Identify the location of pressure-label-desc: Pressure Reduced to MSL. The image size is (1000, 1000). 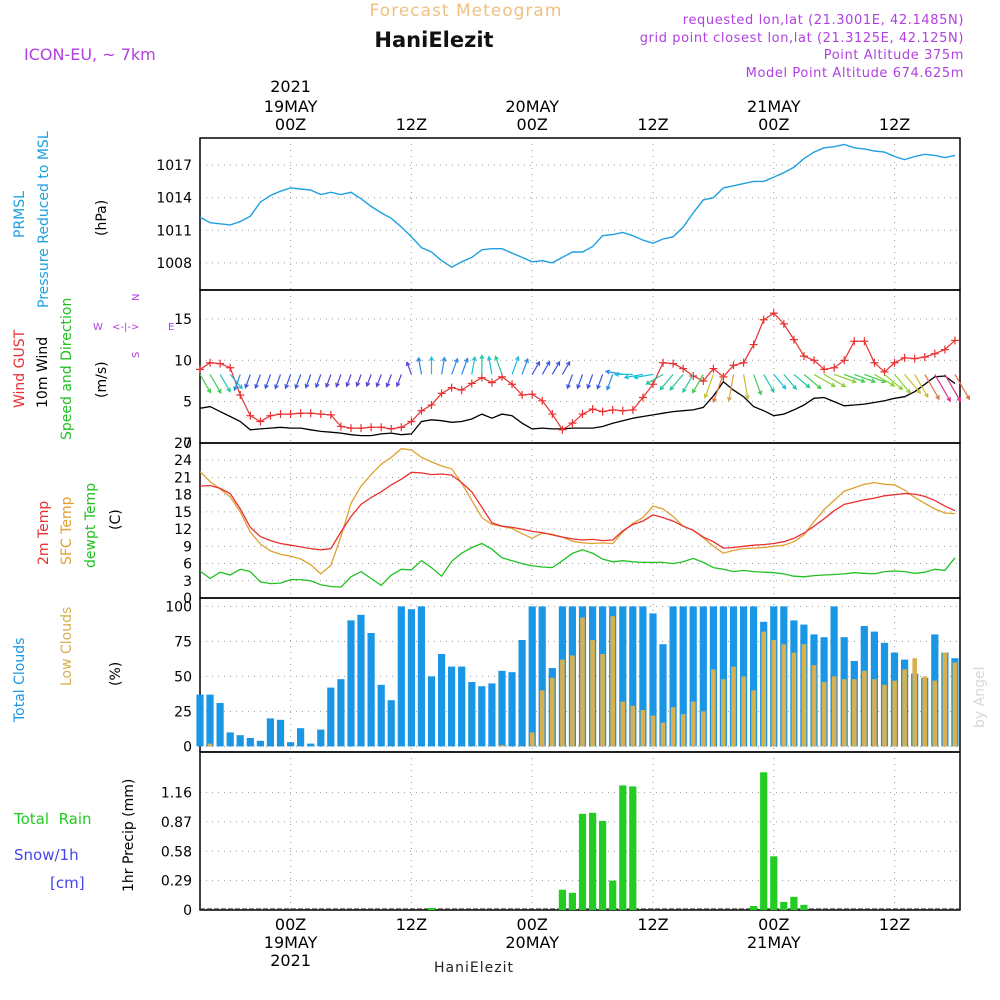
(44, 219).